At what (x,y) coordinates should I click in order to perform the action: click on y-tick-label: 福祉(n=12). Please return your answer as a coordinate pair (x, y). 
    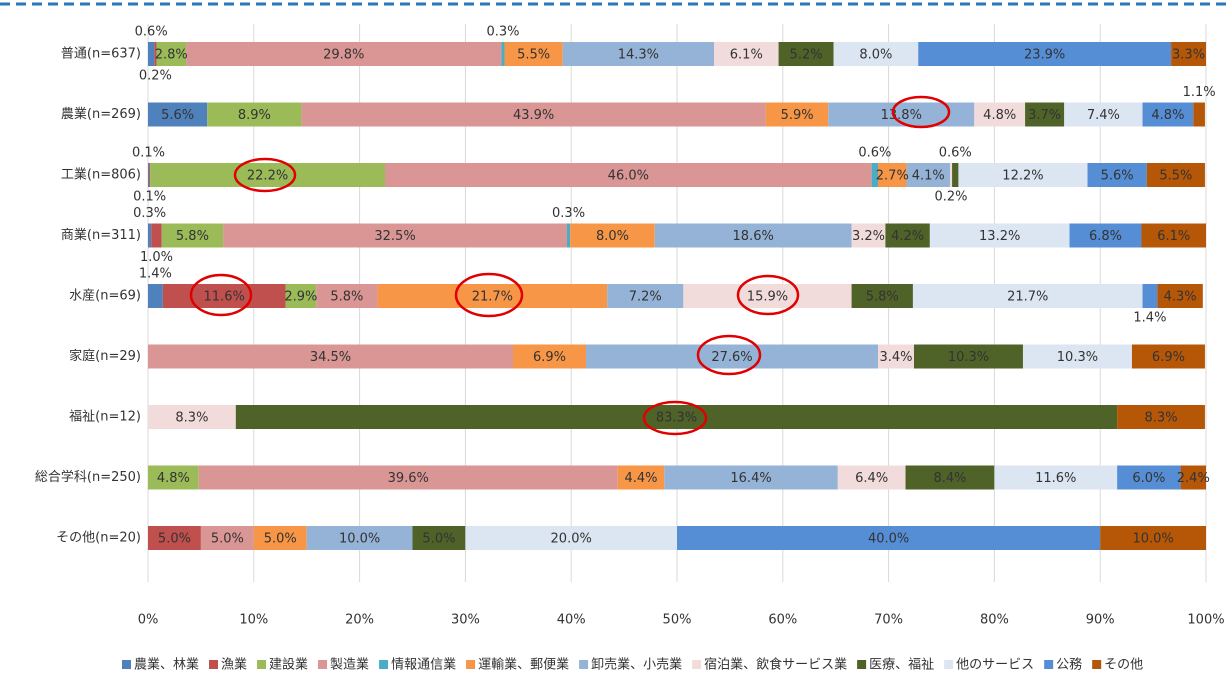
    Looking at the image, I should click on (105, 417).